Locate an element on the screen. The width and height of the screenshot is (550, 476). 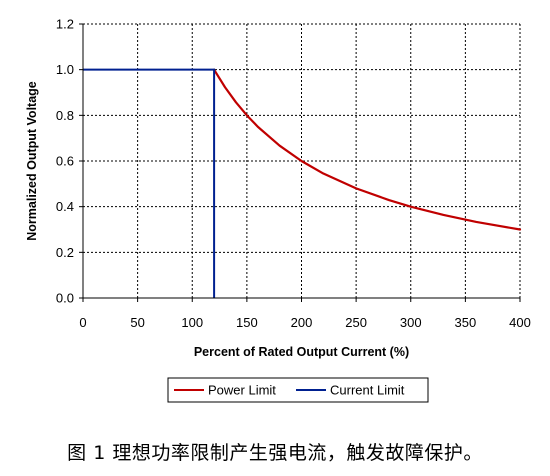
y-tick-label: 0.4 is located at coordinates (65, 206).